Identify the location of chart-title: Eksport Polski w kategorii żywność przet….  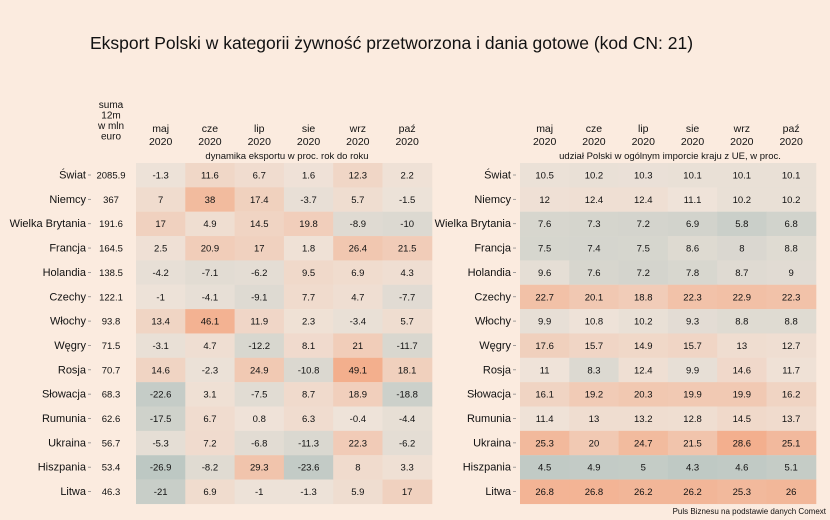
(391, 43).